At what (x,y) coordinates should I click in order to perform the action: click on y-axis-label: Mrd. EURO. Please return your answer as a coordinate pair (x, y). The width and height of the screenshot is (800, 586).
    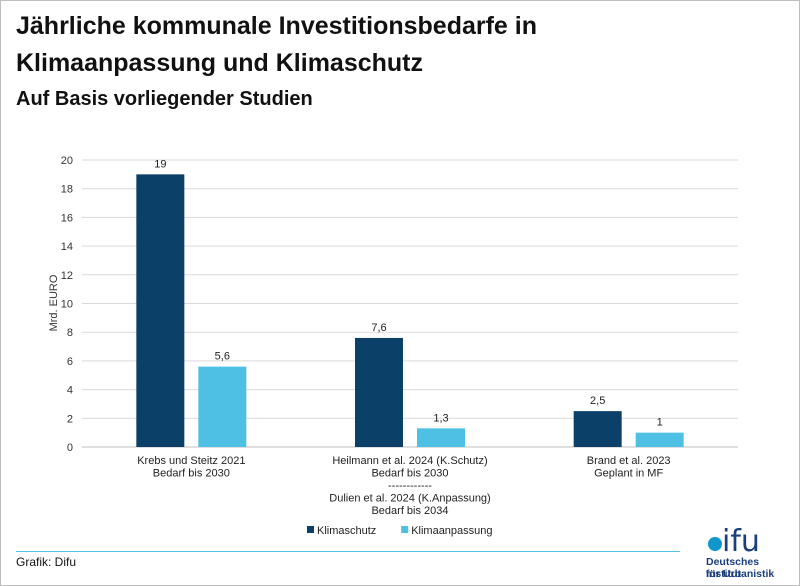
    Looking at the image, I should click on (54, 302).